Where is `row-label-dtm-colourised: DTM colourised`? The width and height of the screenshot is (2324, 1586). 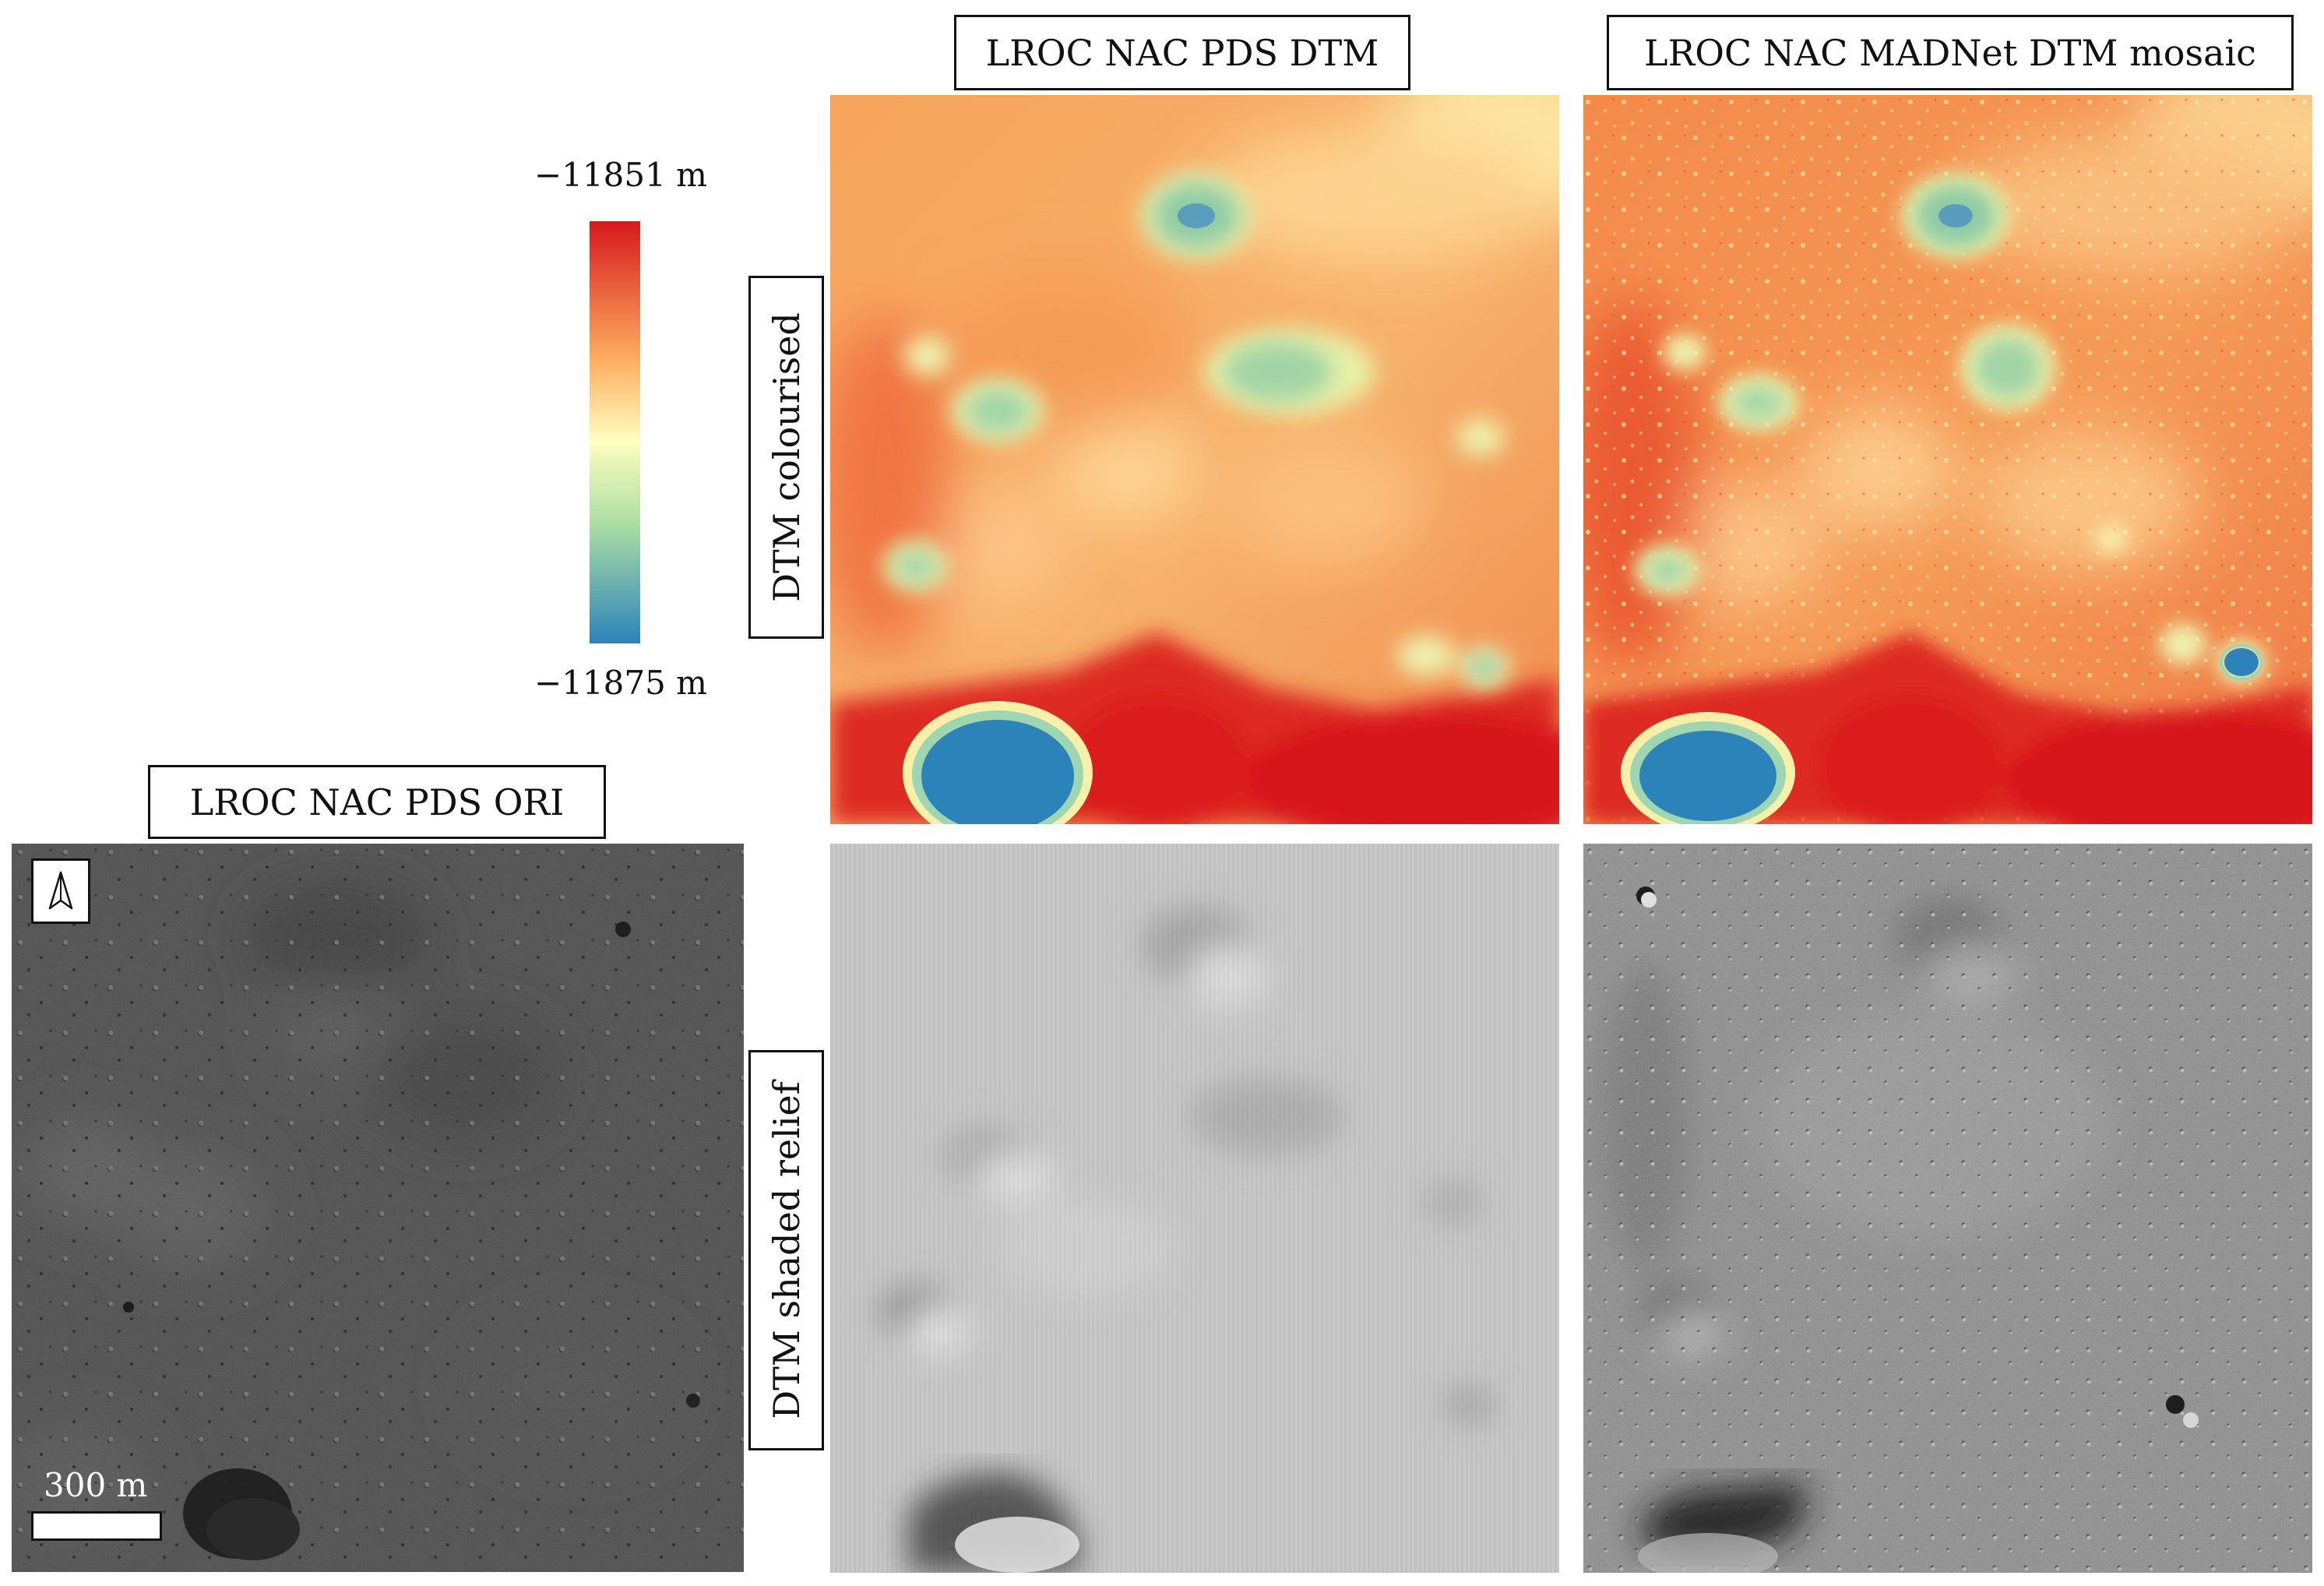
row-label-dtm-colourised: DTM colourised is located at coordinates (786, 457).